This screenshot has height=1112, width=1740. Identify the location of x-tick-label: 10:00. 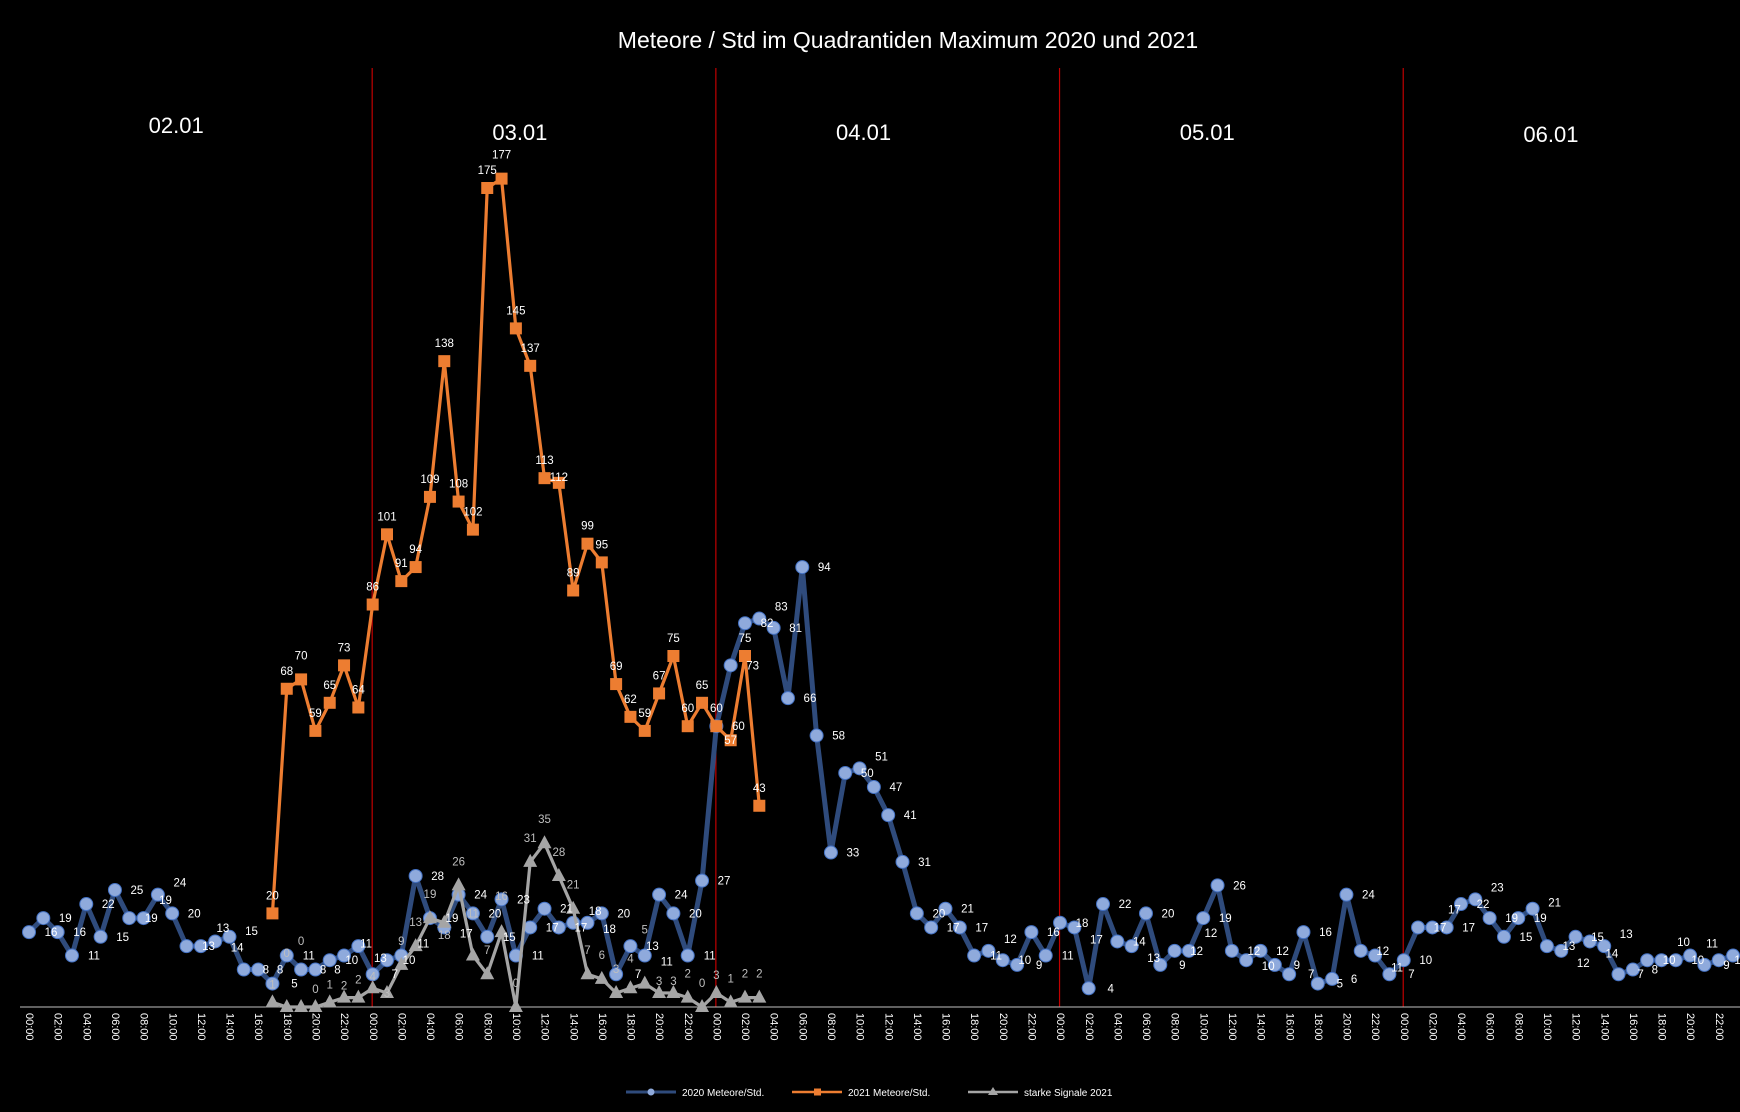
(860, 1027).